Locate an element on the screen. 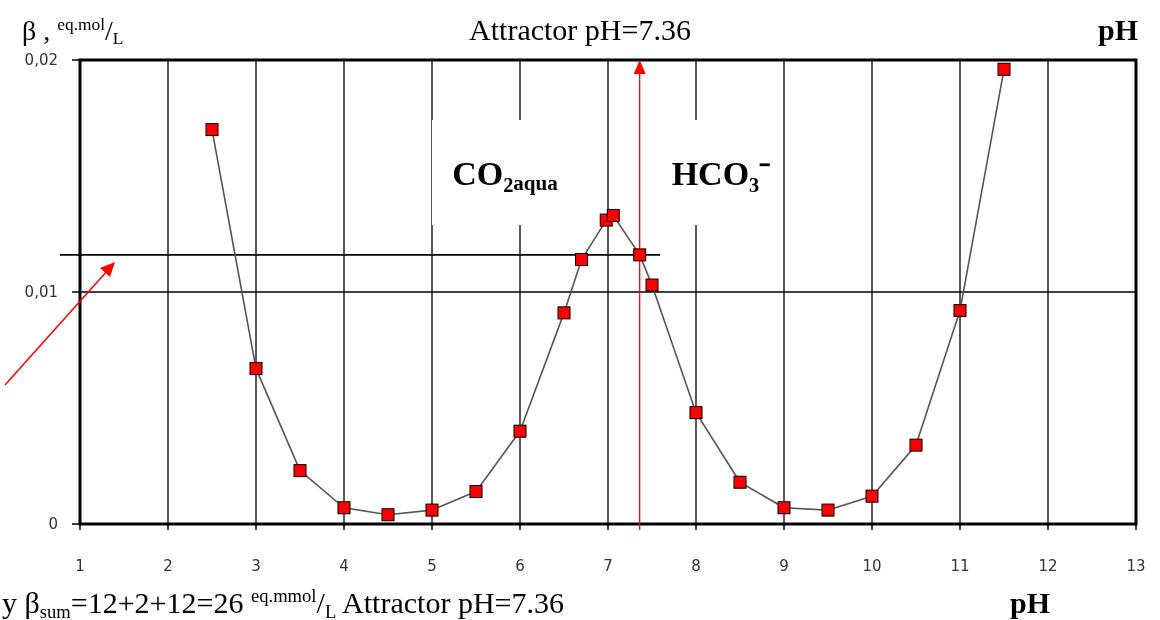 This screenshot has width=1160, height=620. text: pH is located at coordinates (1030, 602).